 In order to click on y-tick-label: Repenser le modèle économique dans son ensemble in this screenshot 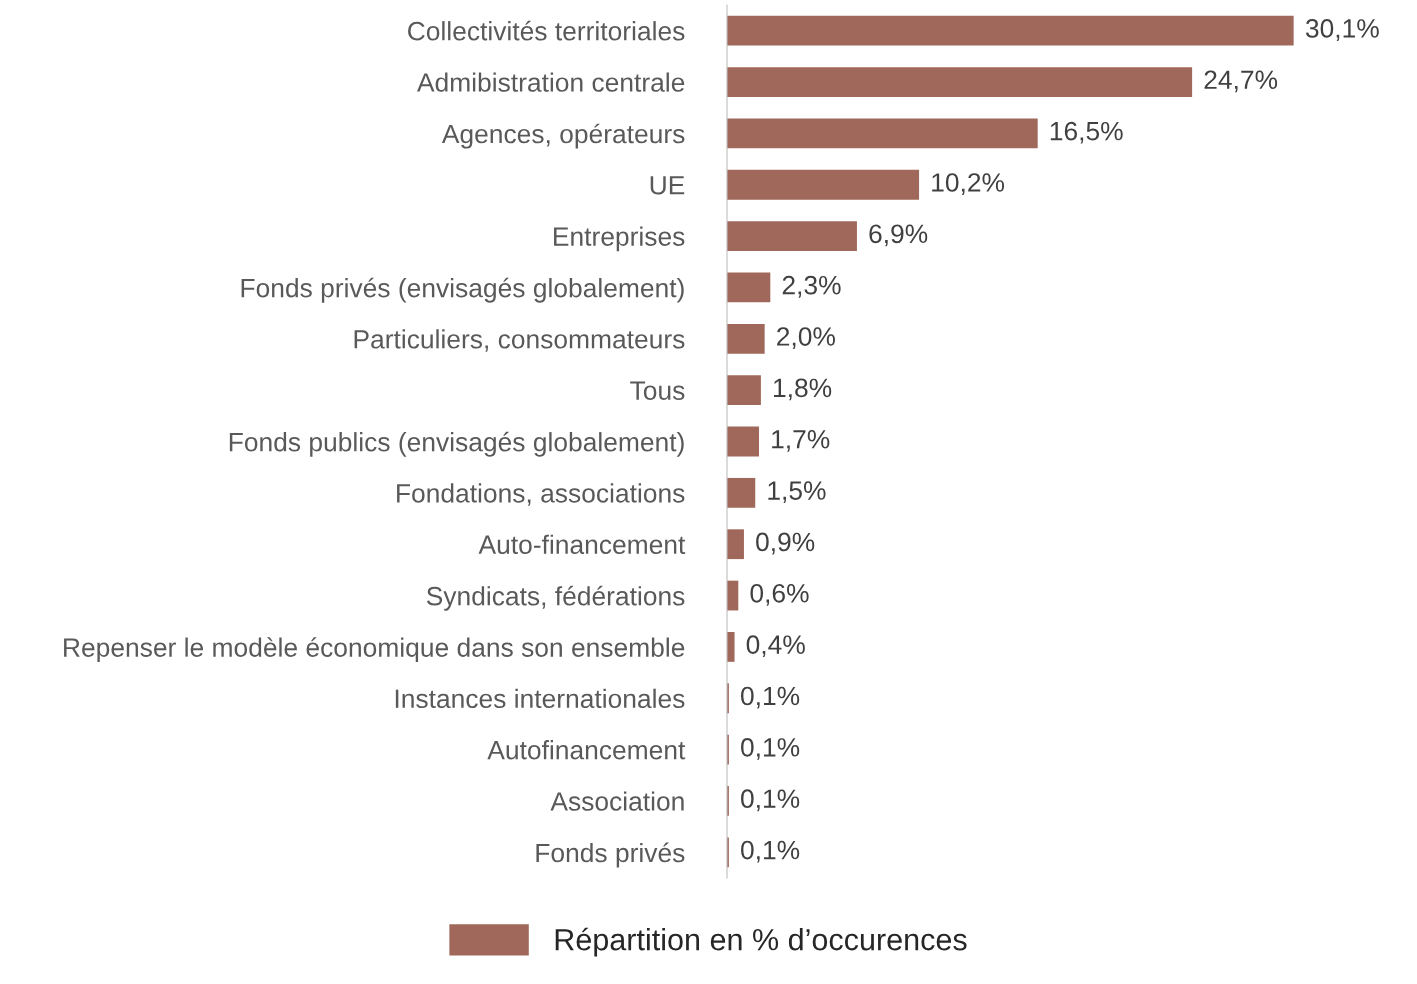, I will do `click(374, 650)`.